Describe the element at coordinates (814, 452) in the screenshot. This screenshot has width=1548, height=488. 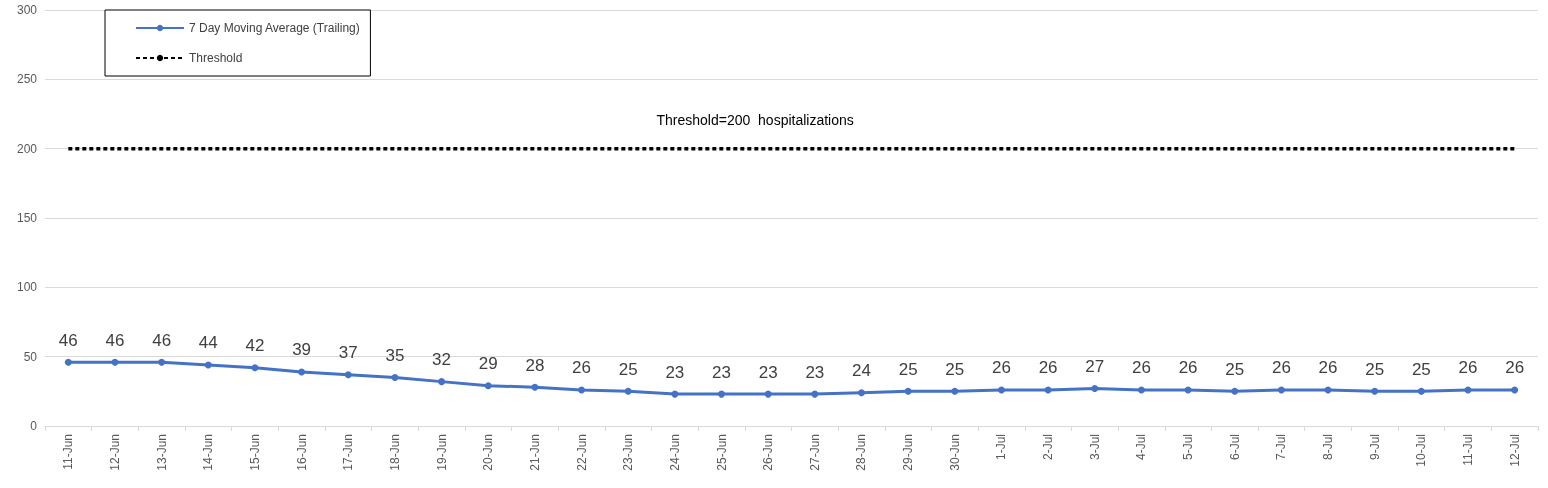
I see `x-tick-label: 27-Jun` at that location.